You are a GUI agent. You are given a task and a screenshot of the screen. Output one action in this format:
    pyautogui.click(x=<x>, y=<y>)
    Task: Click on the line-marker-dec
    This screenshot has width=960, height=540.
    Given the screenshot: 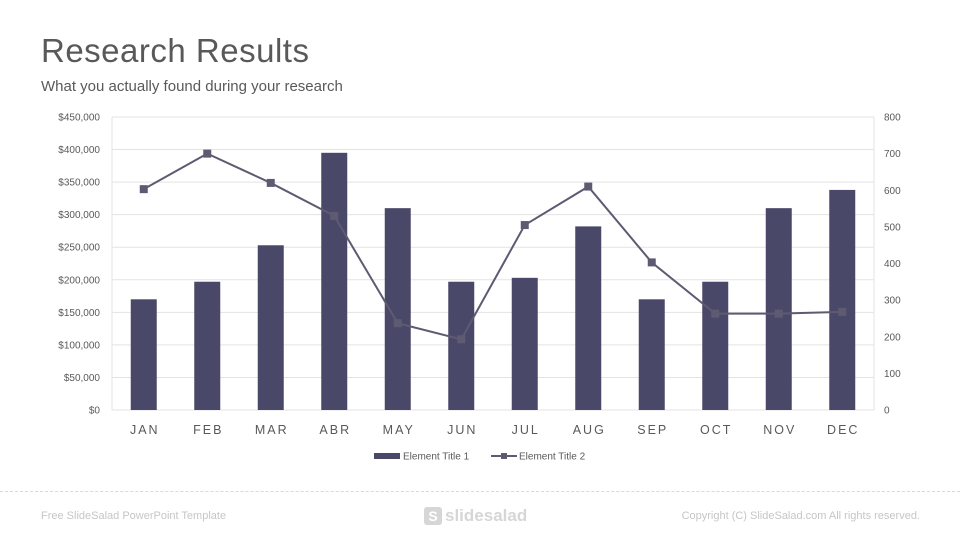 What is the action you would take?
    pyautogui.click(x=842, y=311)
    